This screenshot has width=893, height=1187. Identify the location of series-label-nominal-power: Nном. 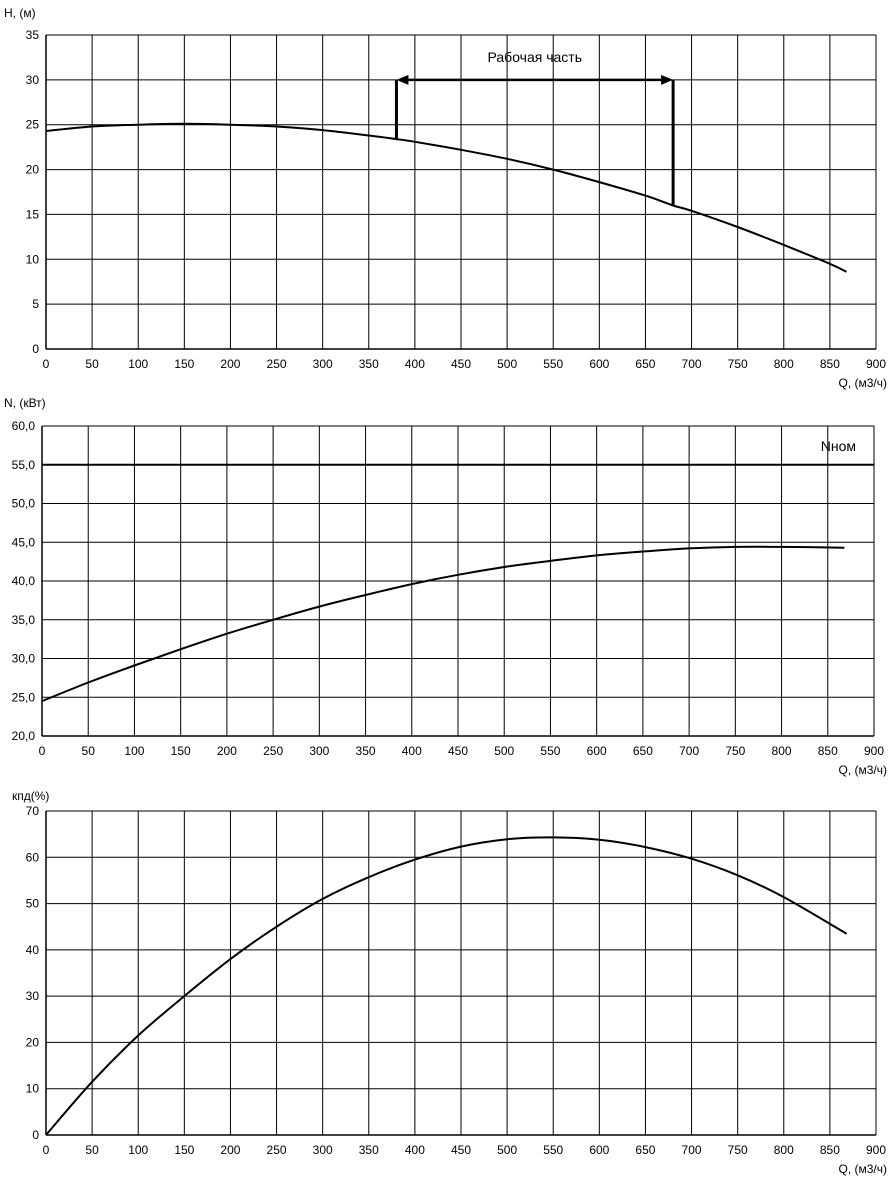
(838, 446).